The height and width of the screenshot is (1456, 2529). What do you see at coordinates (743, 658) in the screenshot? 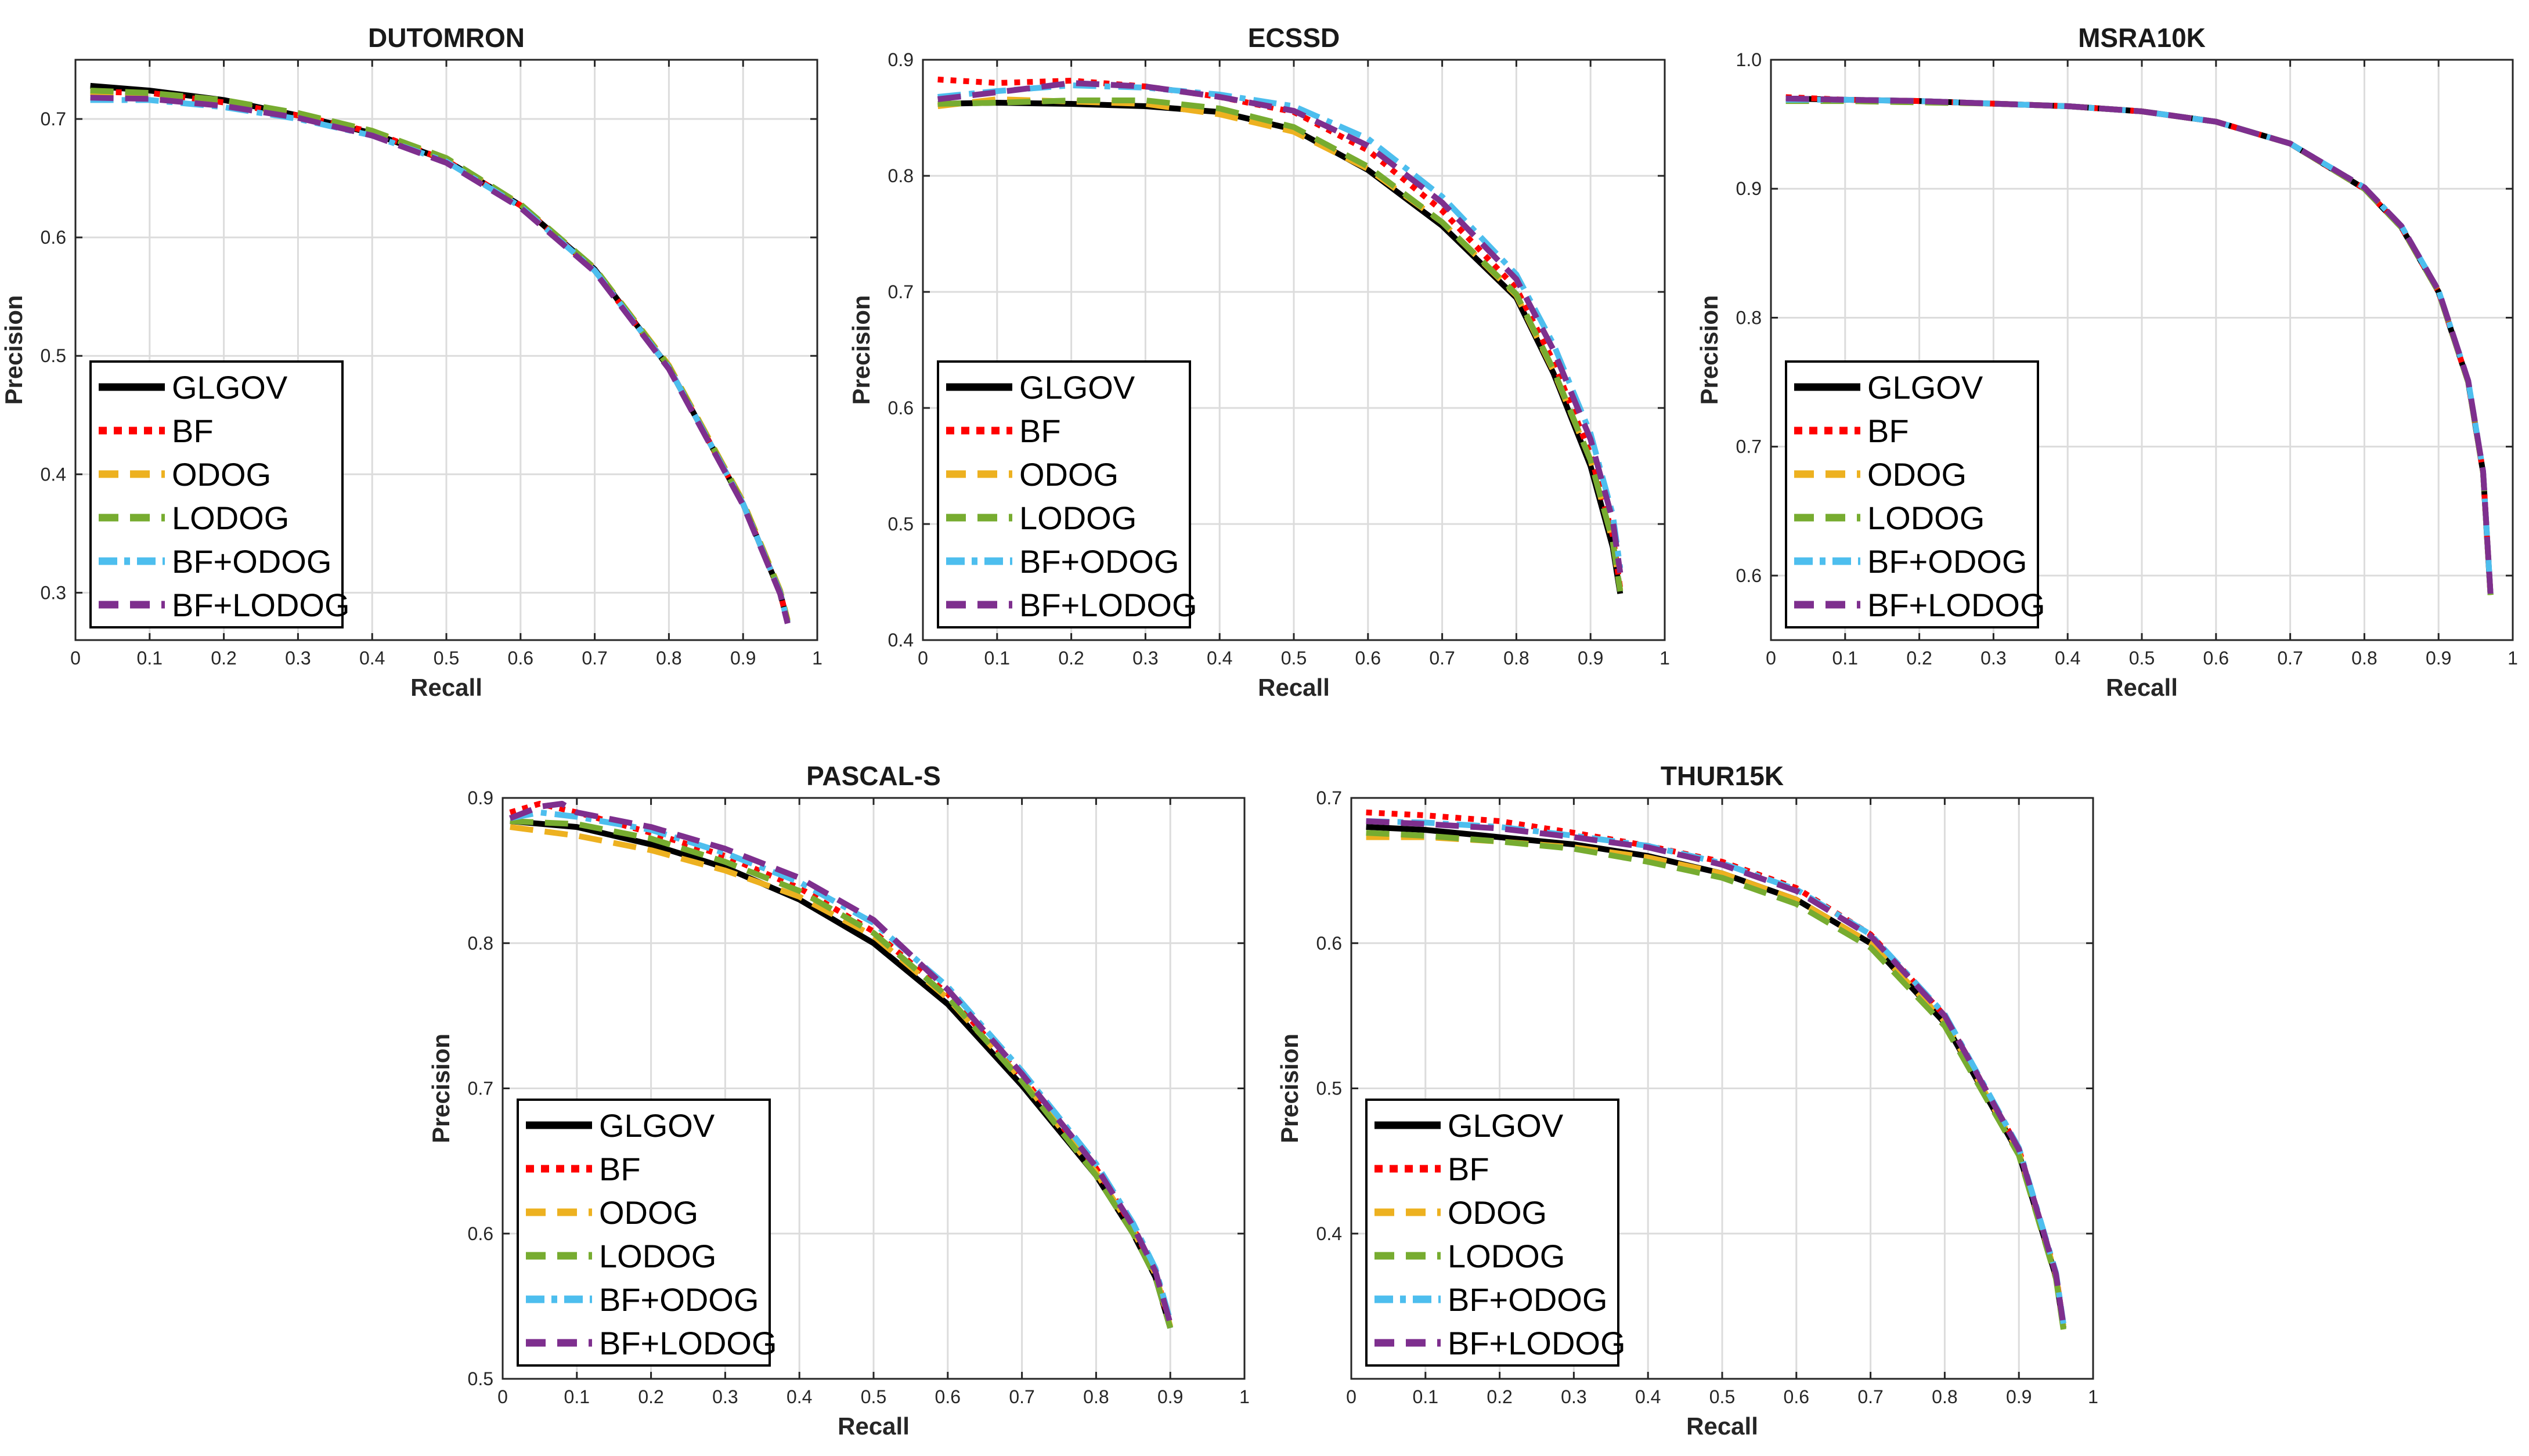
I see `dutomron-x-tick-label: 0.9` at bounding box center [743, 658].